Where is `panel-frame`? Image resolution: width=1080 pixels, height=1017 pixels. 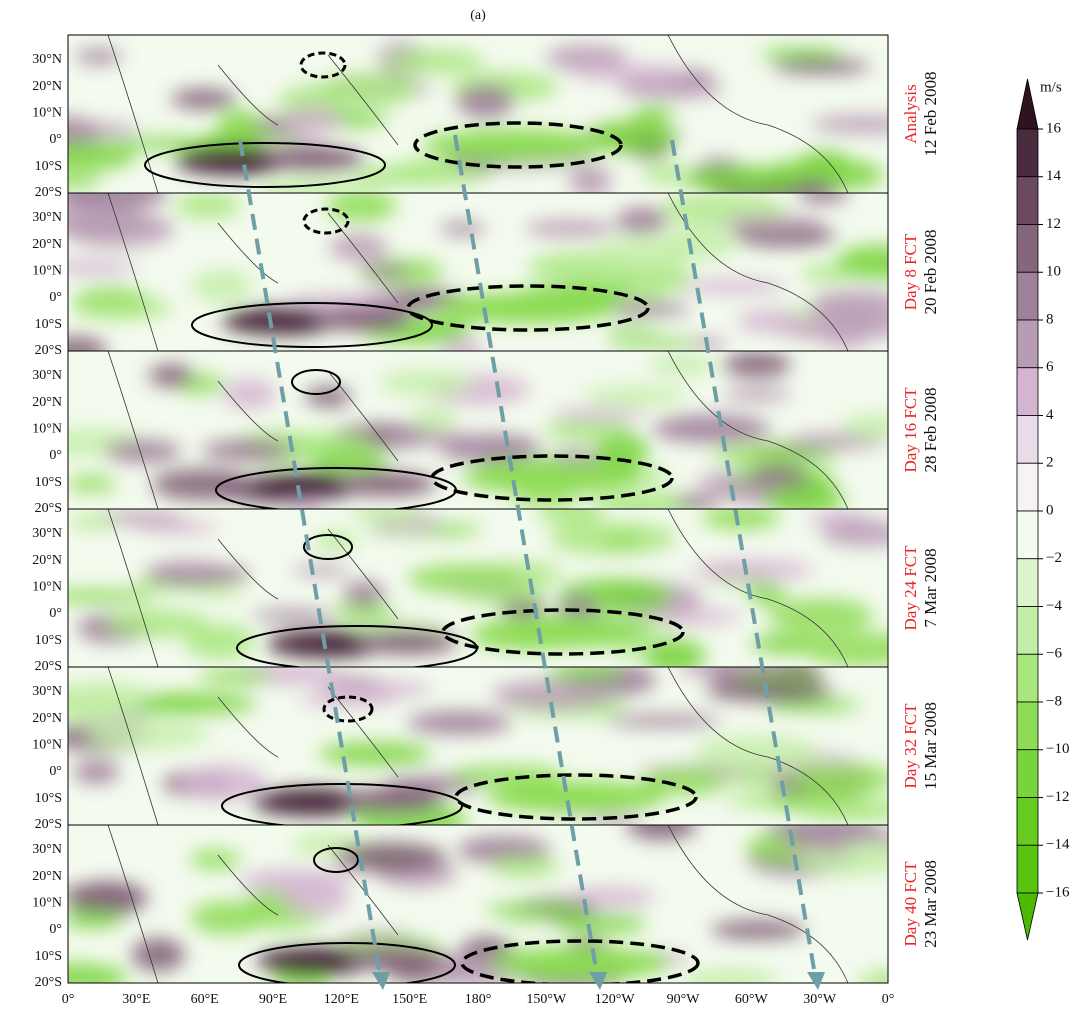
panel-frame is located at coordinates (478, 904).